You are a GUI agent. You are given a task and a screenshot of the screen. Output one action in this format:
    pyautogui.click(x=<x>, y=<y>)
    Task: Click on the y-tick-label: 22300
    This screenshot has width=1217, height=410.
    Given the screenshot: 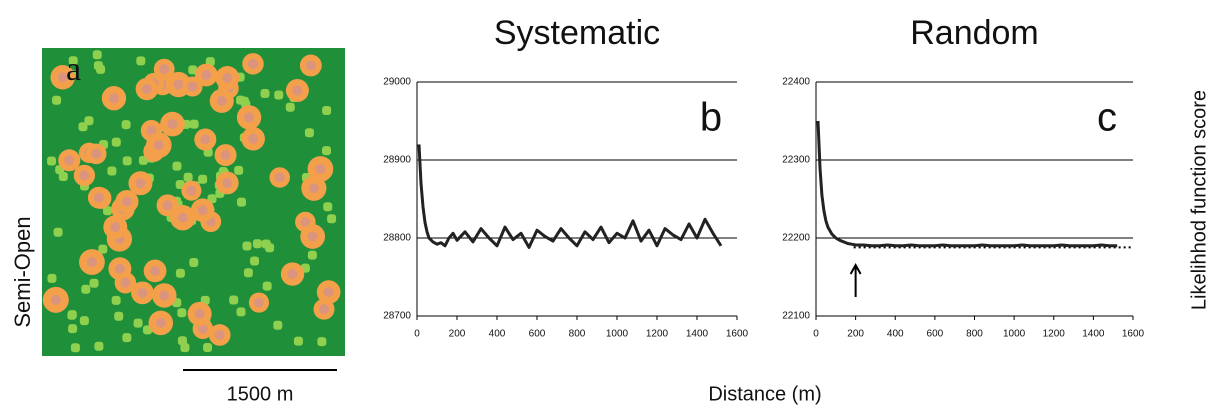 What is the action you would take?
    pyautogui.click(x=796, y=160)
    